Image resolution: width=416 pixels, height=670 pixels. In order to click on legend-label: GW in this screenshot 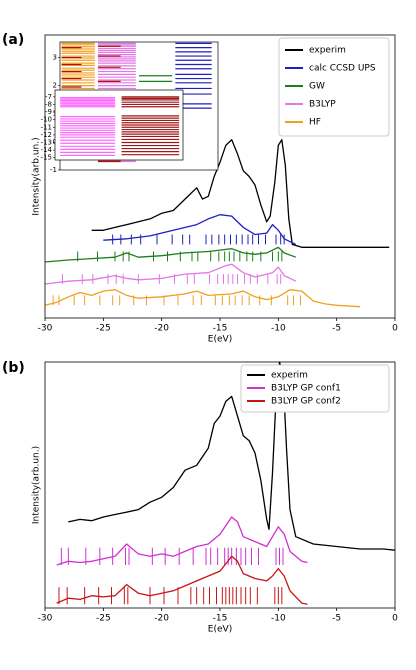, I will do `click(317, 87)`.